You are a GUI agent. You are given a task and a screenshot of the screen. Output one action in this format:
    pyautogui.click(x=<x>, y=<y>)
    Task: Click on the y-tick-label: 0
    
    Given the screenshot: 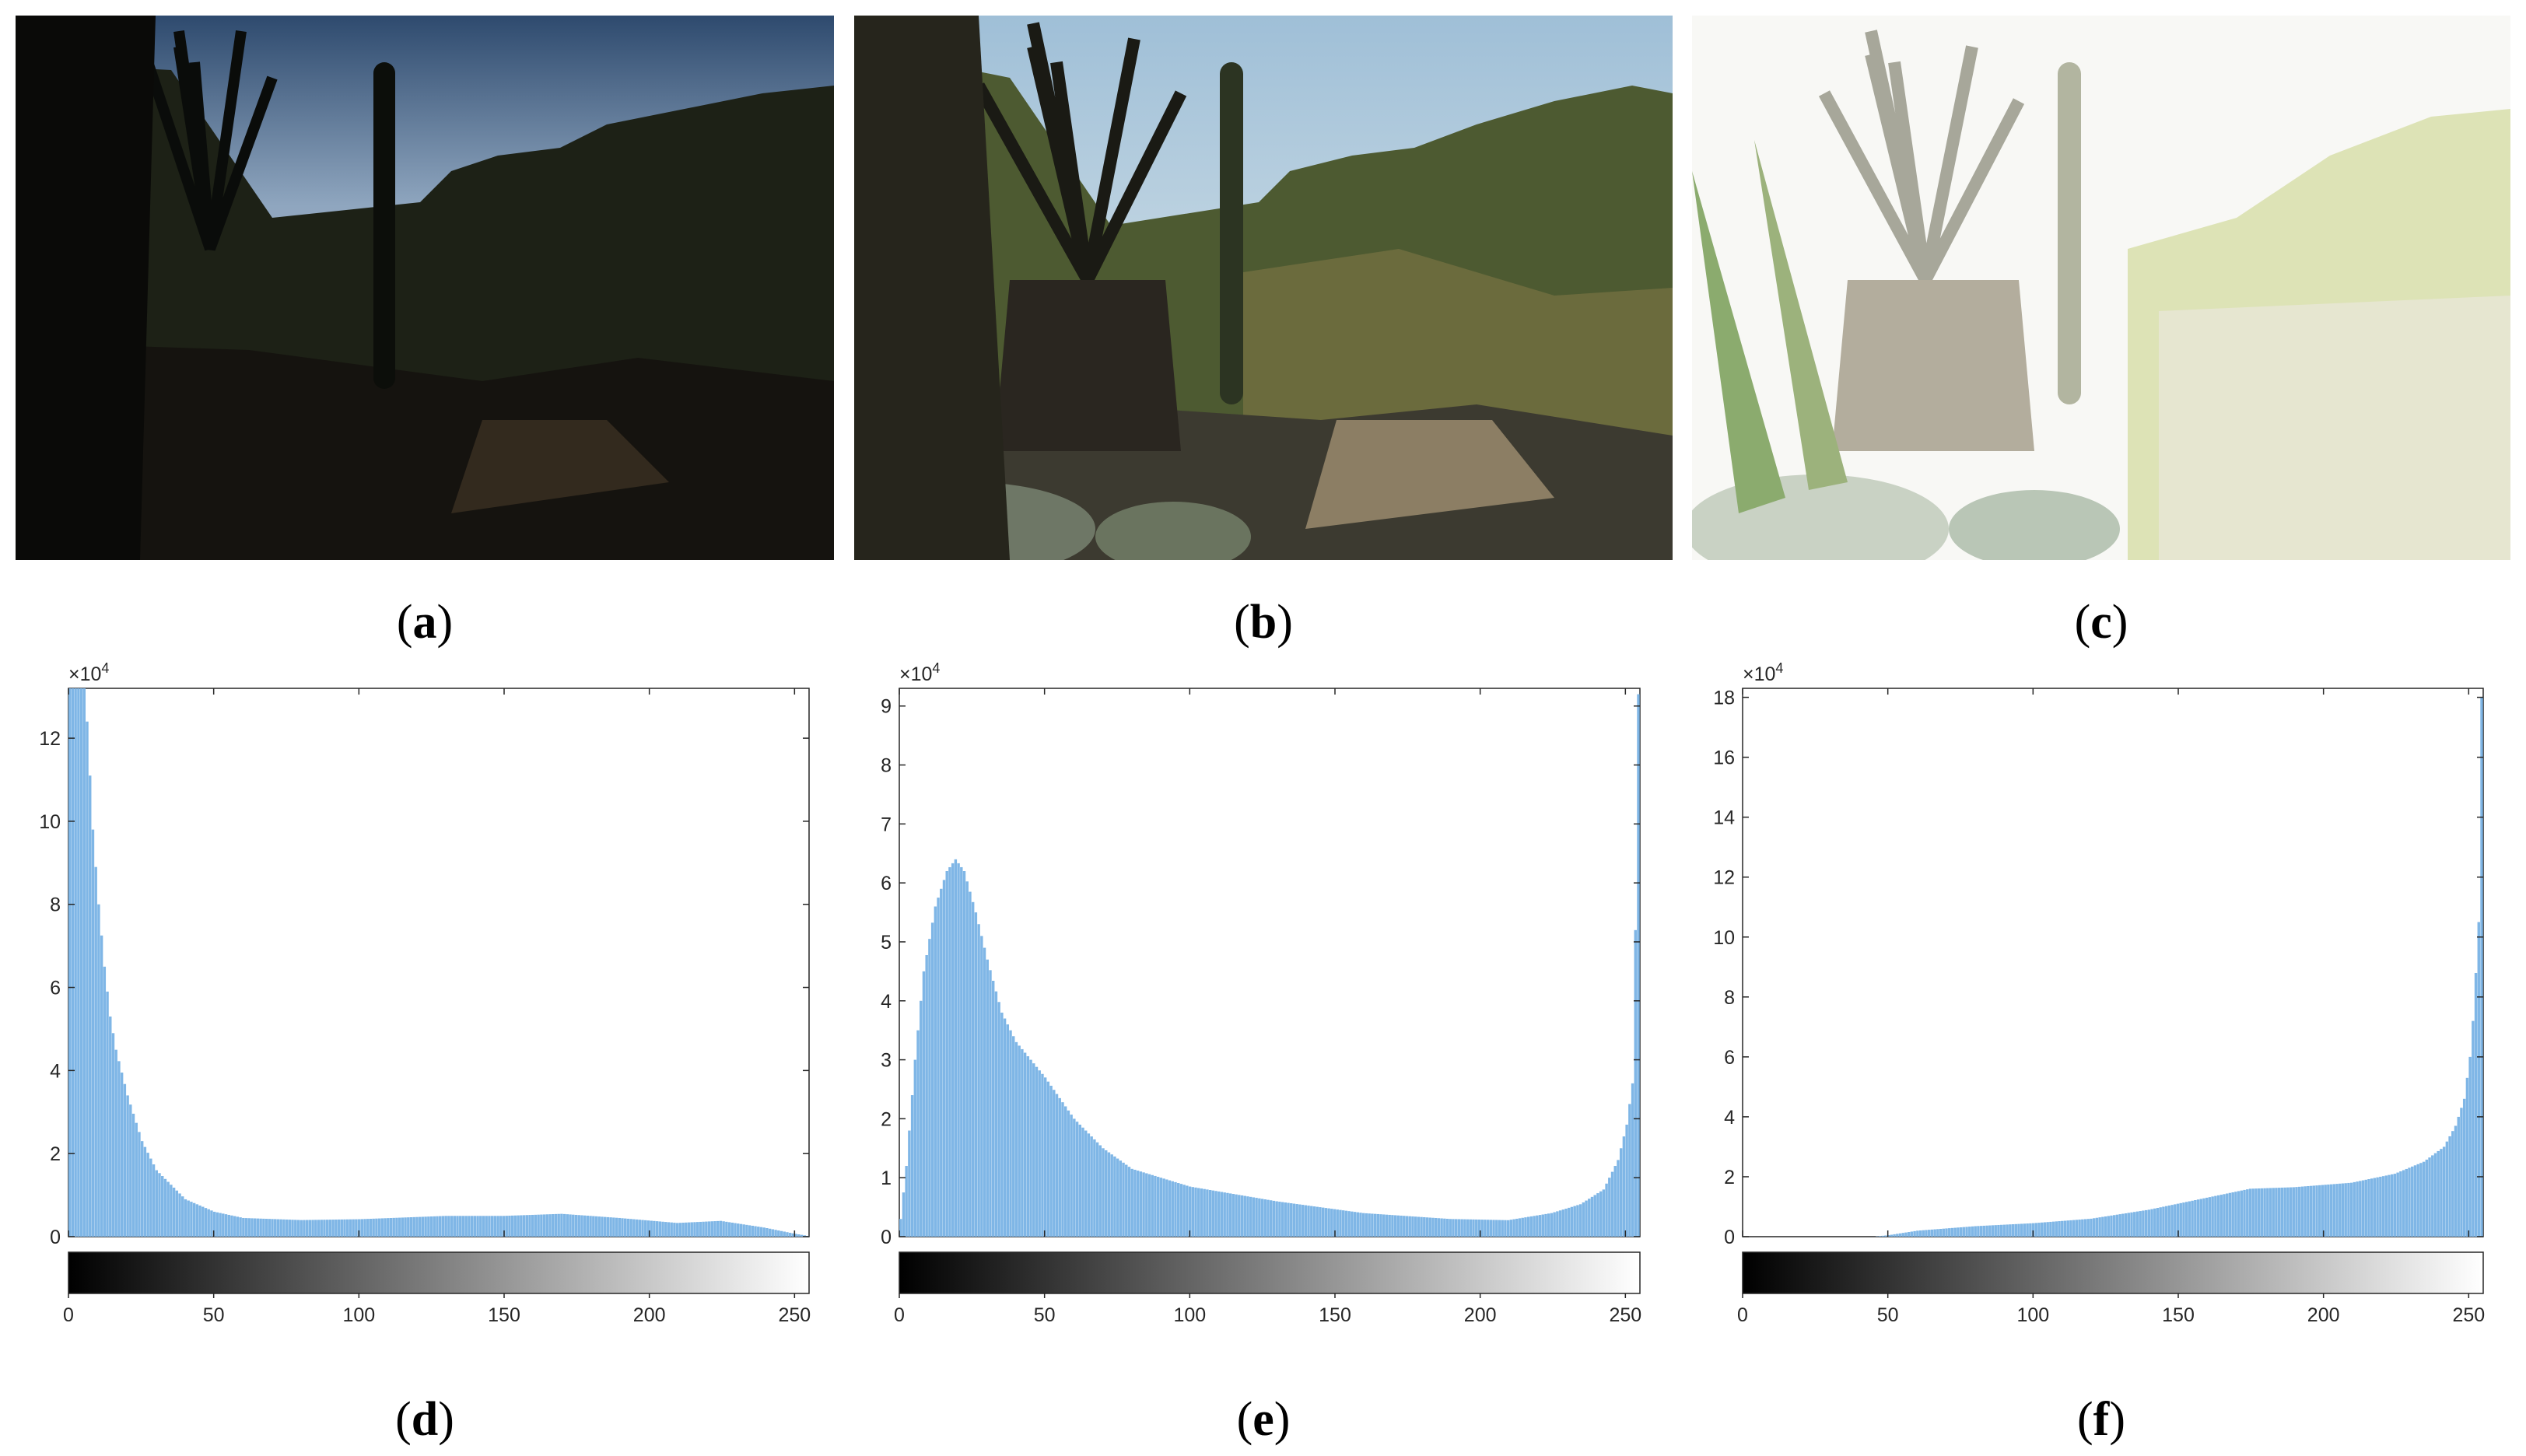 What is the action you would take?
    pyautogui.click(x=1730, y=1237)
    